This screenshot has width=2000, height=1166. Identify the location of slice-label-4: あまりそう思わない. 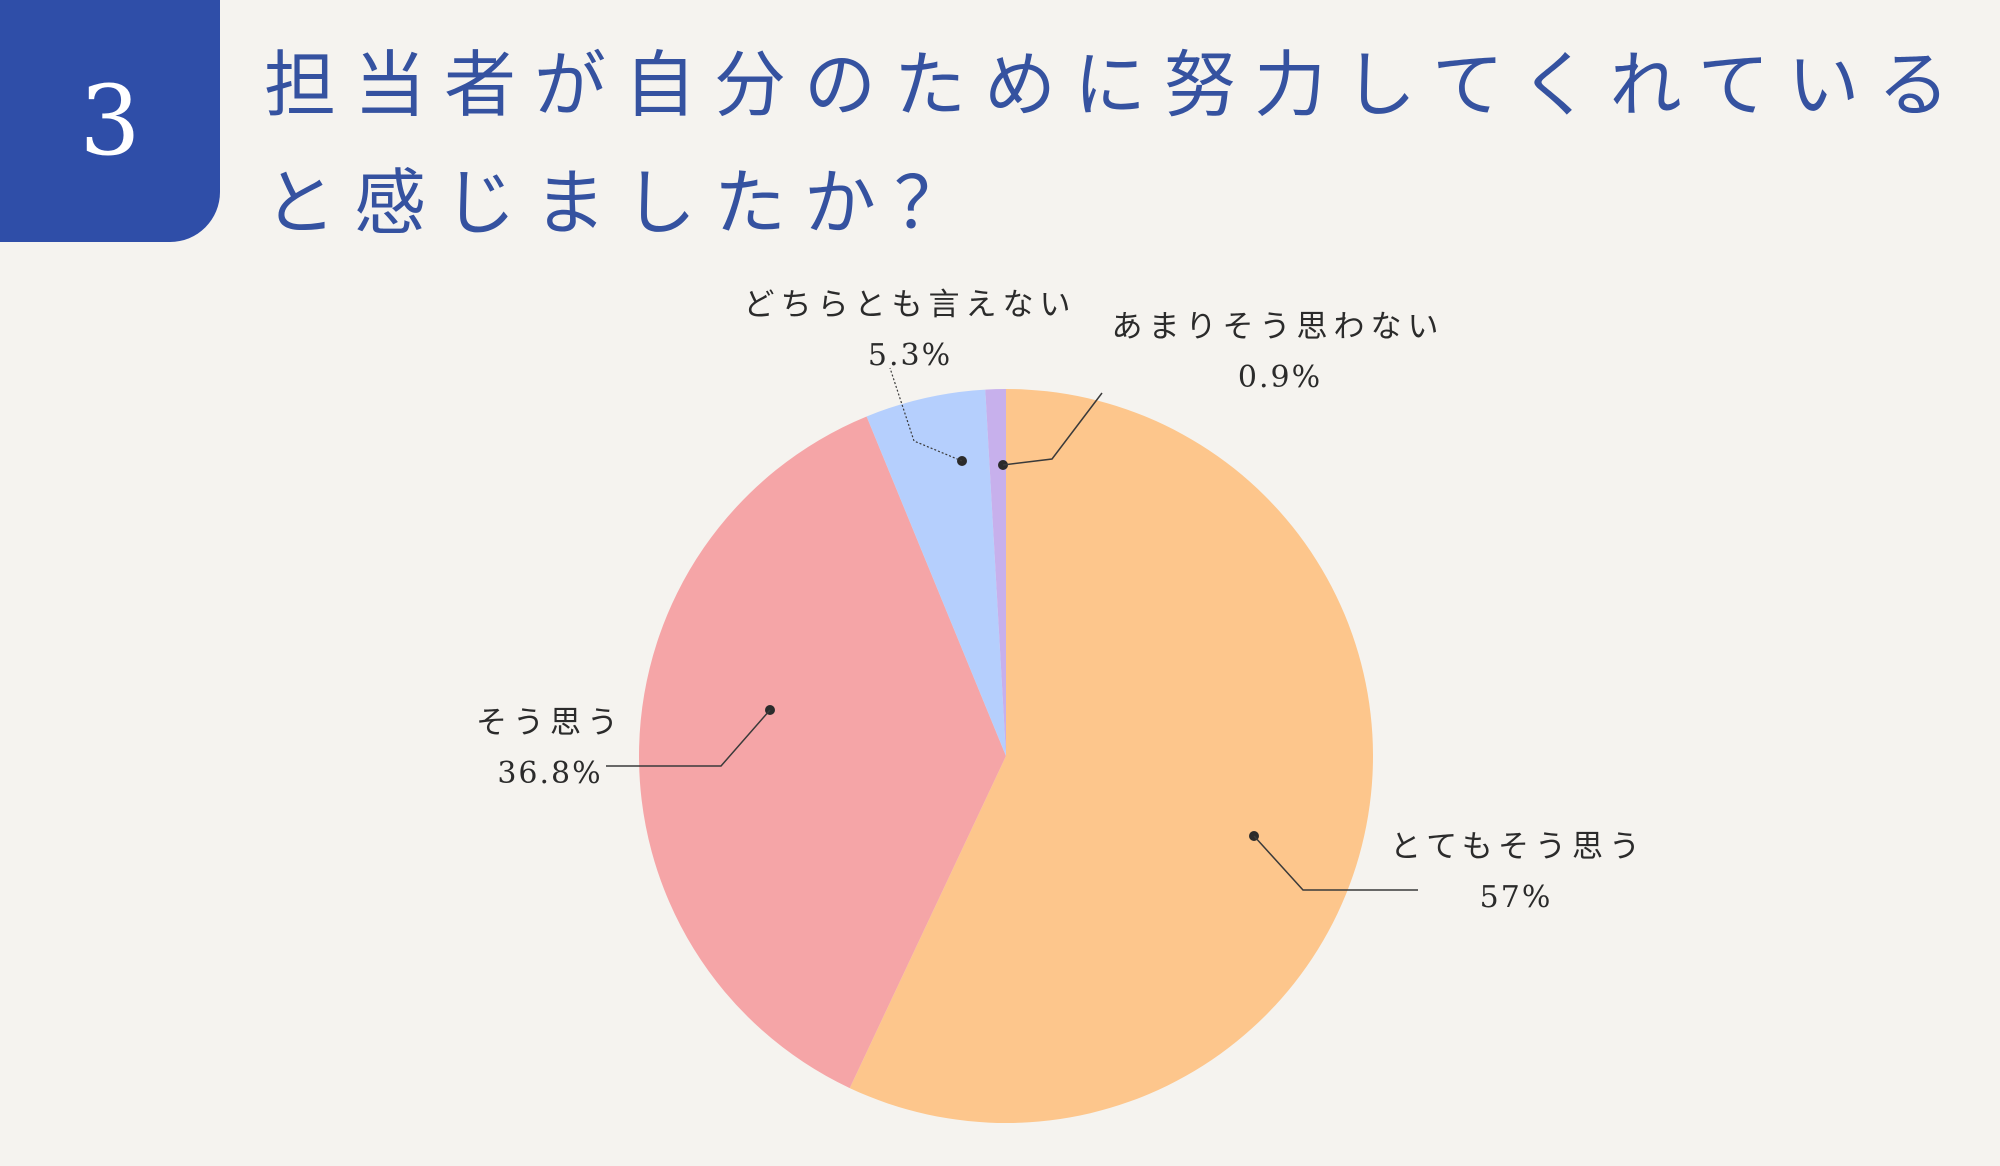
(1278, 327).